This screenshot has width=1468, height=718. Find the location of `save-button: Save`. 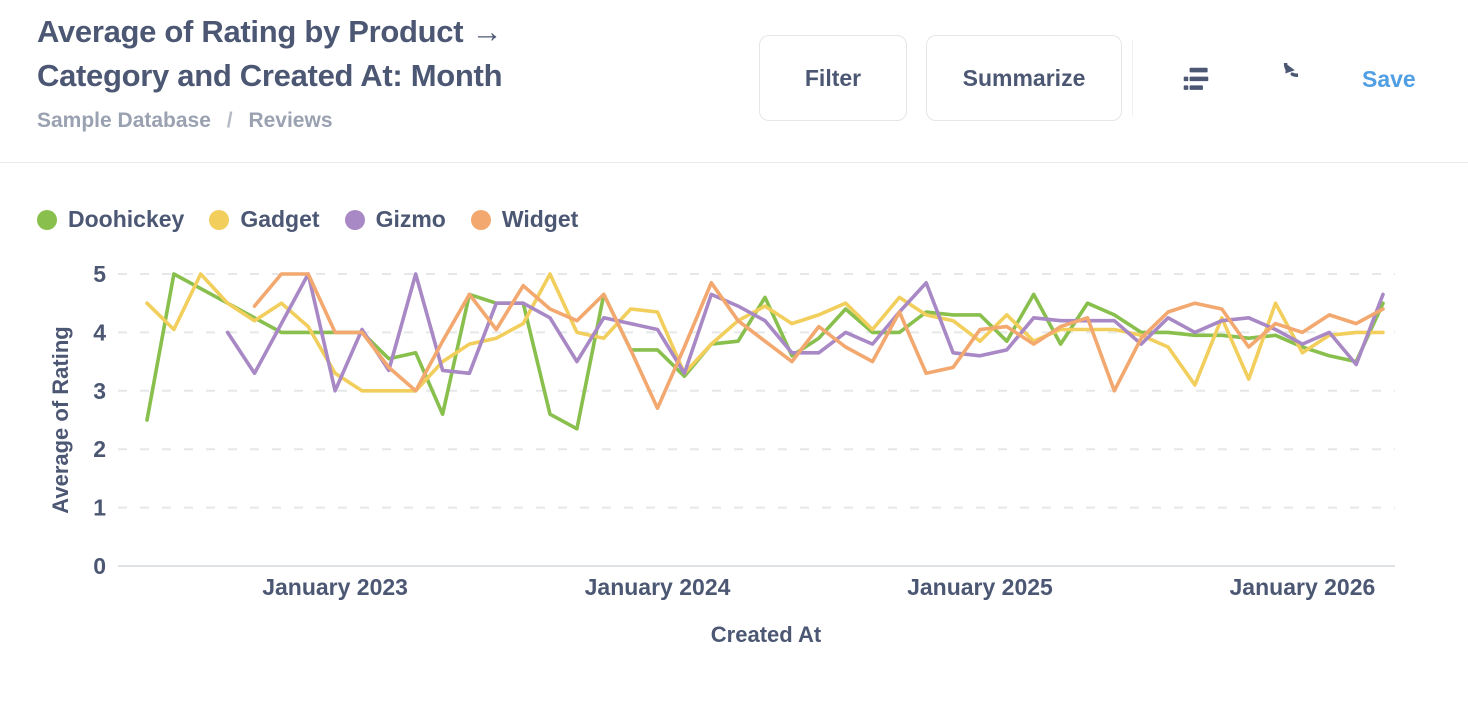

save-button: Save is located at coordinates (1389, 79).